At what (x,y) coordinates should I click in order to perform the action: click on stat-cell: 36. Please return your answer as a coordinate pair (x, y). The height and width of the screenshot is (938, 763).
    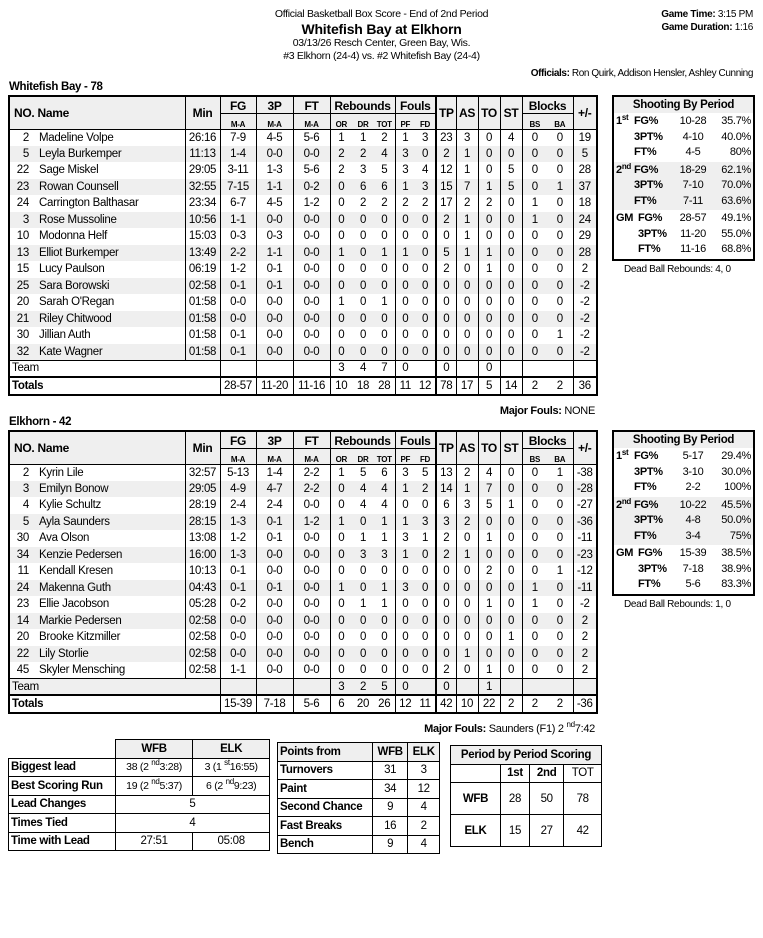
    Looking at the image, I should click on (585, 385).